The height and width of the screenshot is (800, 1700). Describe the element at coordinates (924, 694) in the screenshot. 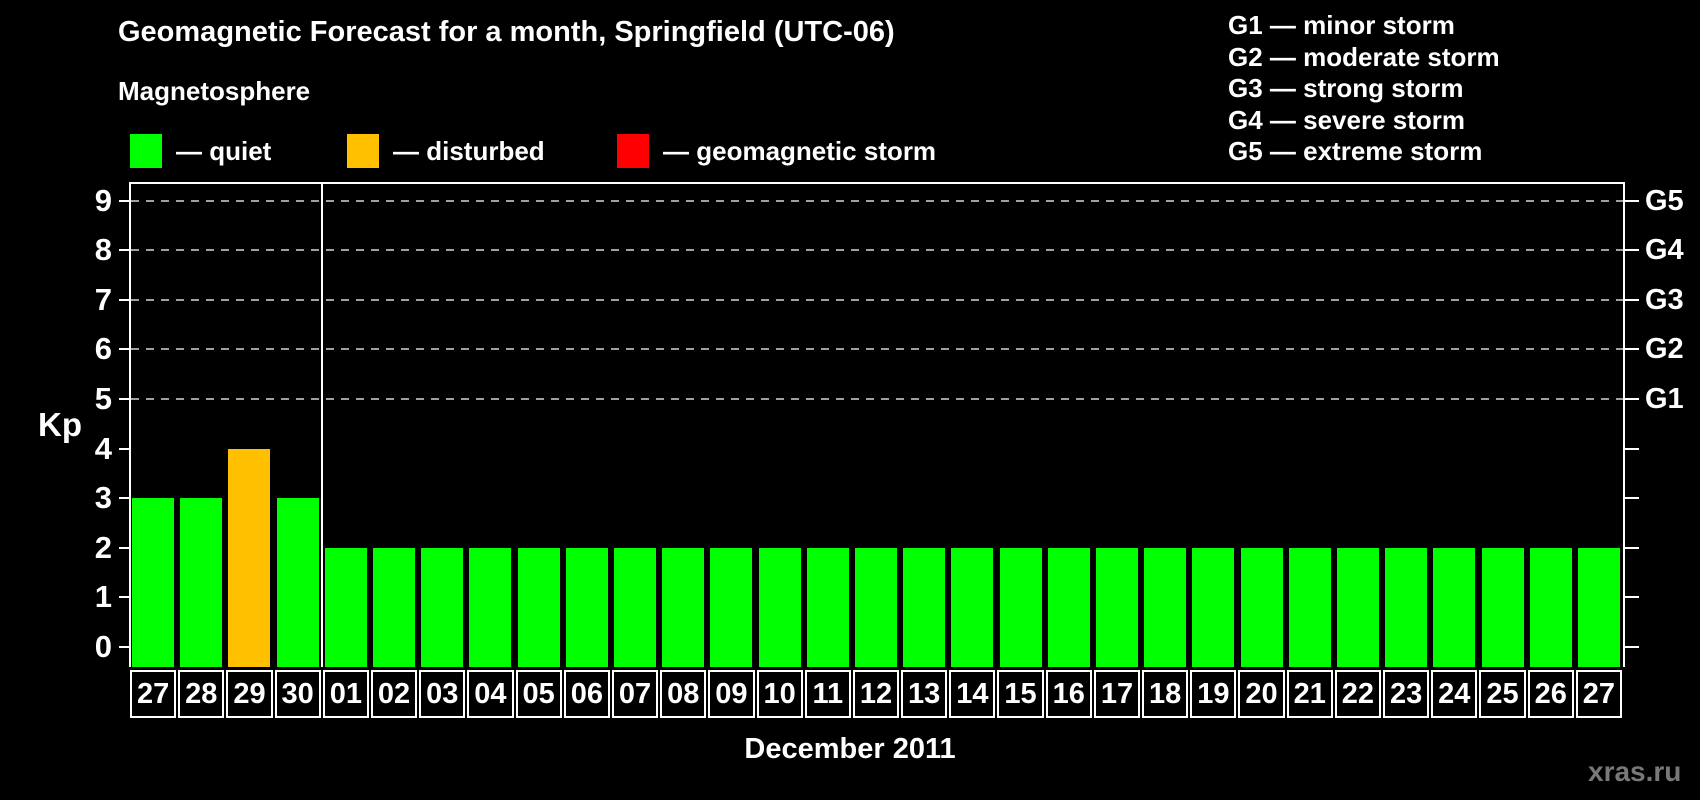

I see `date-label-box: 13` at that location.